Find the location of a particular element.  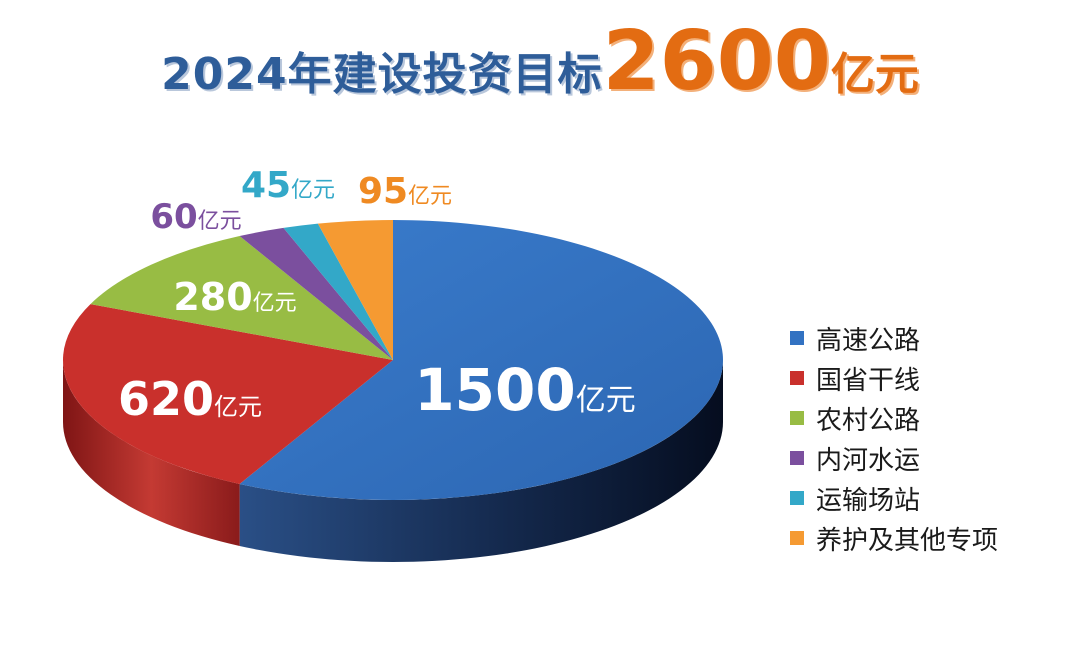

legend-item: 养护及其他专项 is located at coordinates (894, 538).